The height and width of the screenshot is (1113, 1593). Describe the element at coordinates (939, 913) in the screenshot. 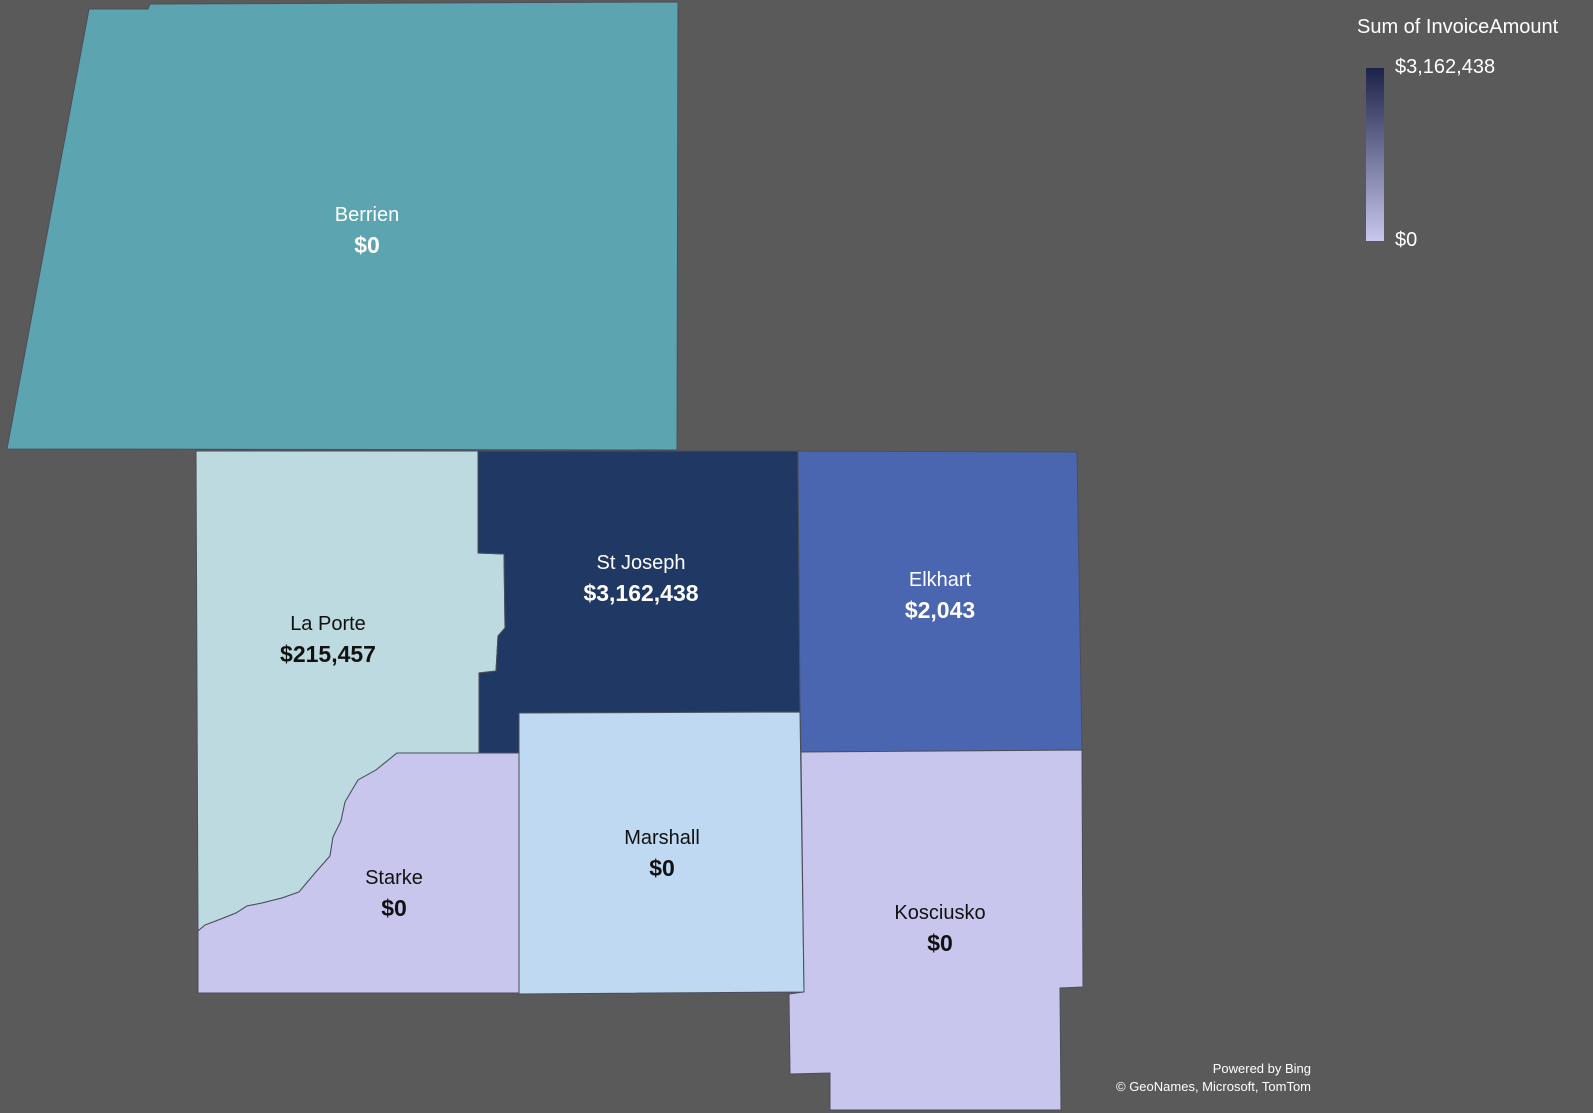

I see `region-name-kosciusko: Kosciusko` at that location.